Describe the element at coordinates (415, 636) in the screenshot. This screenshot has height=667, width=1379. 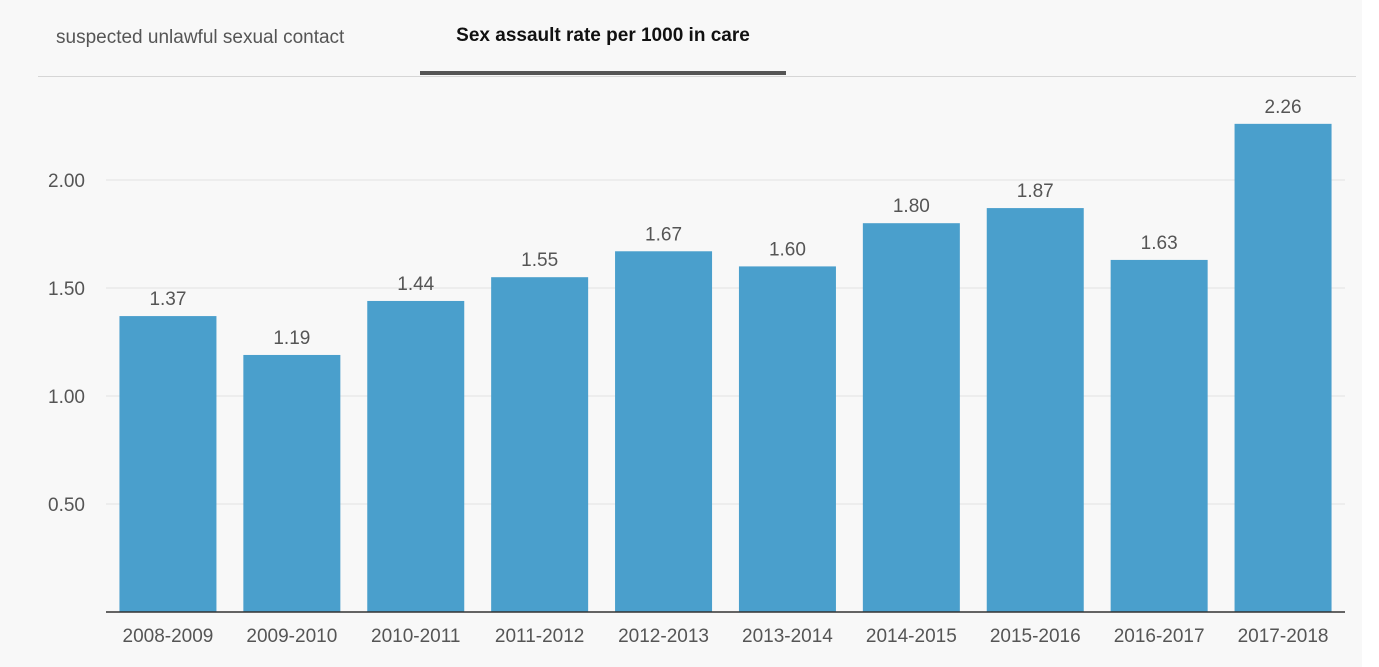
I see `x-tick-label: 2010-2011` at that location.